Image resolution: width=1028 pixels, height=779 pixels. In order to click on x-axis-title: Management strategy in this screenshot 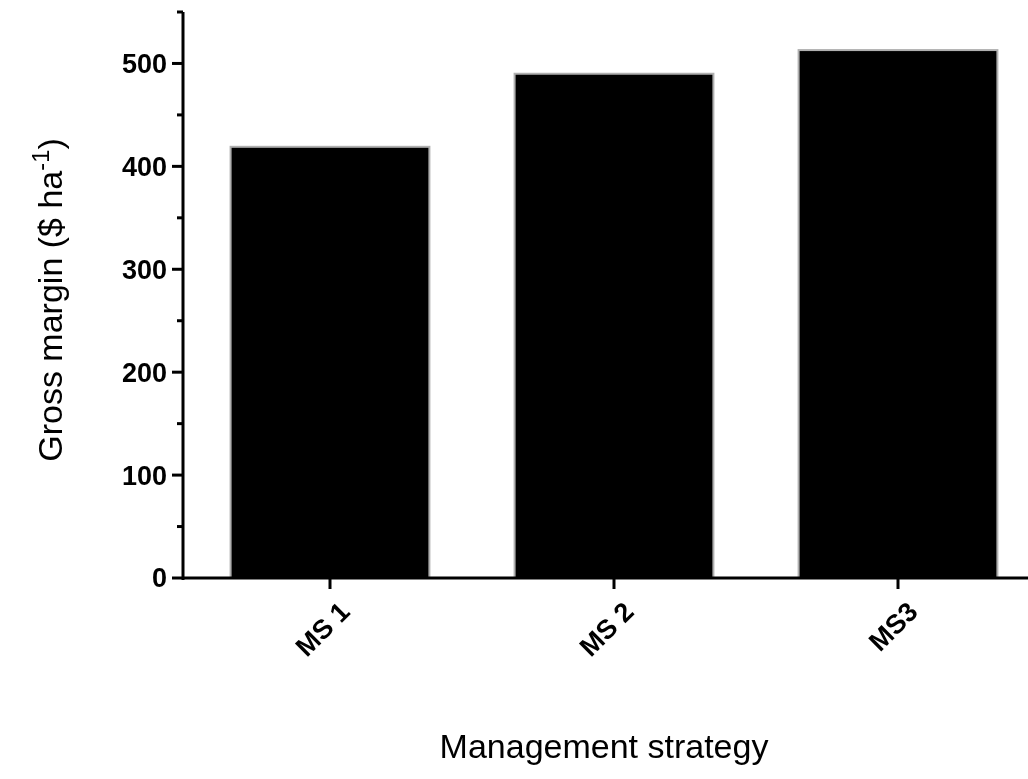, I will do `click(604, 746)`.